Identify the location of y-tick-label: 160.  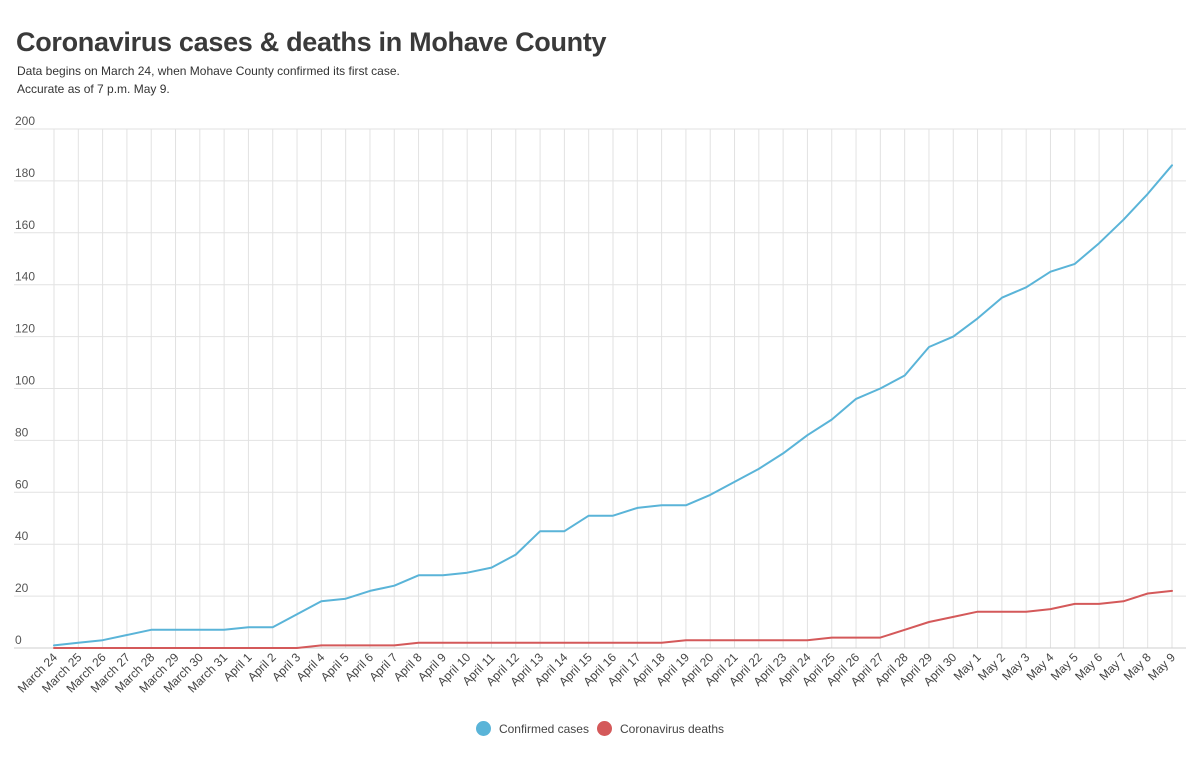
(25, 225).